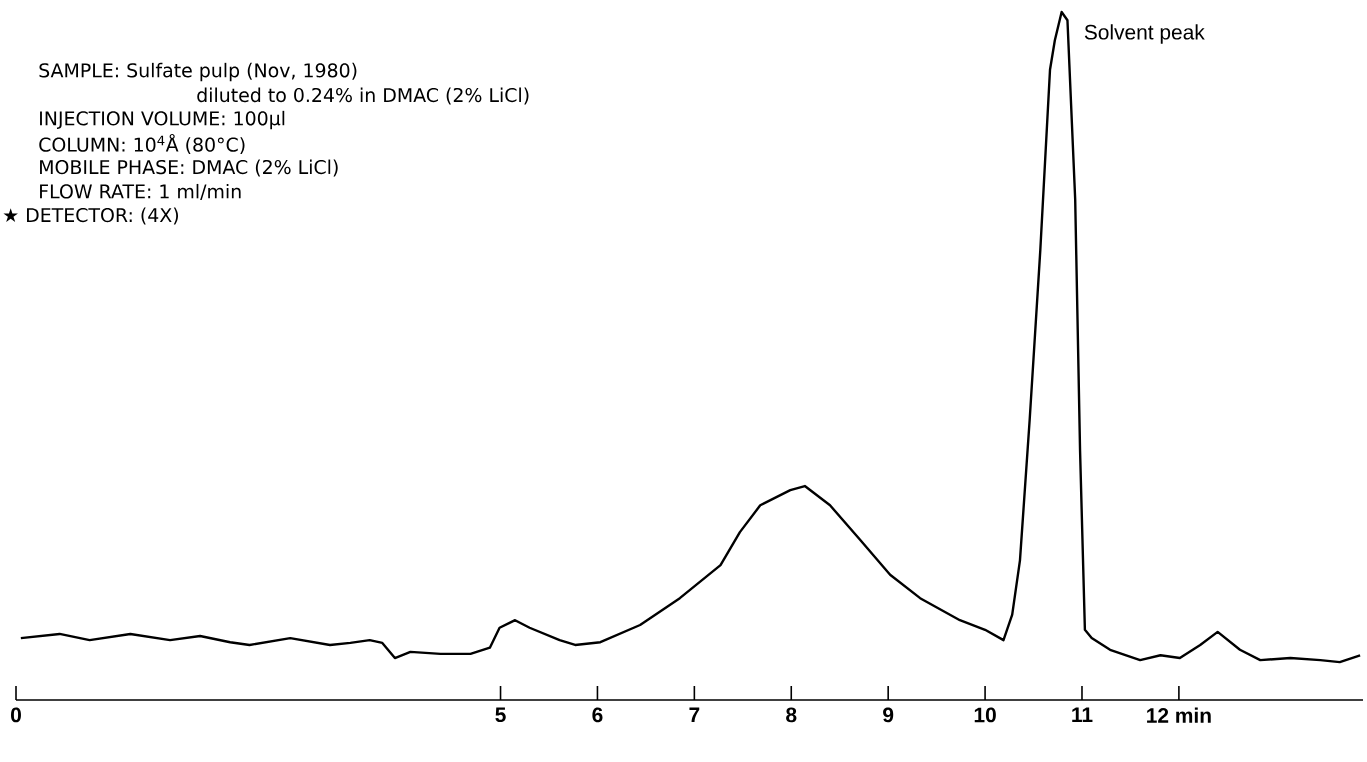 The image size is (1367, 762). I want to click on x-tick-label: 5, so click(500, 715).